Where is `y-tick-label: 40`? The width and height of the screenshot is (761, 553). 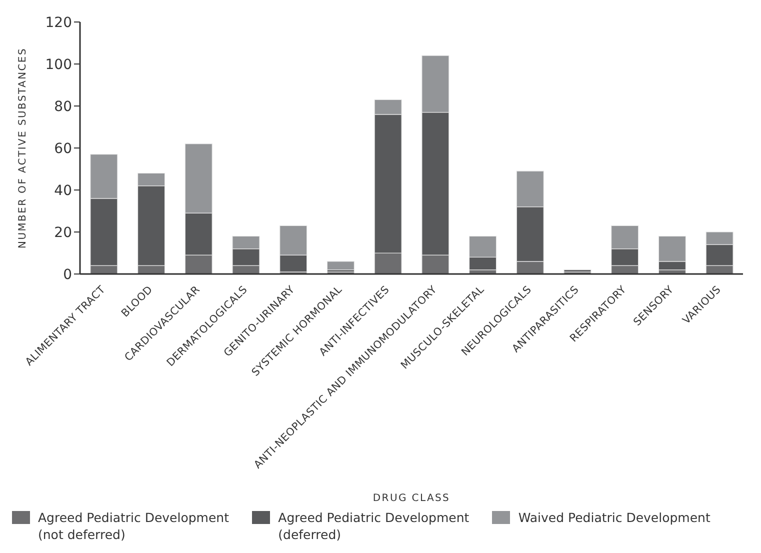 y-tick-label: 40 is located at coordinates (63, 190).